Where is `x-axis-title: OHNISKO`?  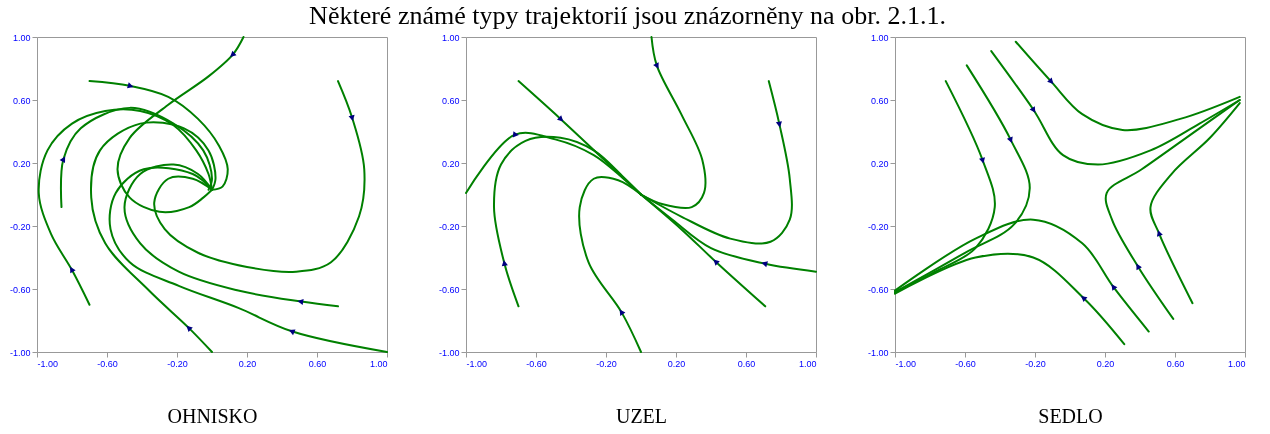 x-axis-title: OHNISKO is located at coordinates (212, 415).